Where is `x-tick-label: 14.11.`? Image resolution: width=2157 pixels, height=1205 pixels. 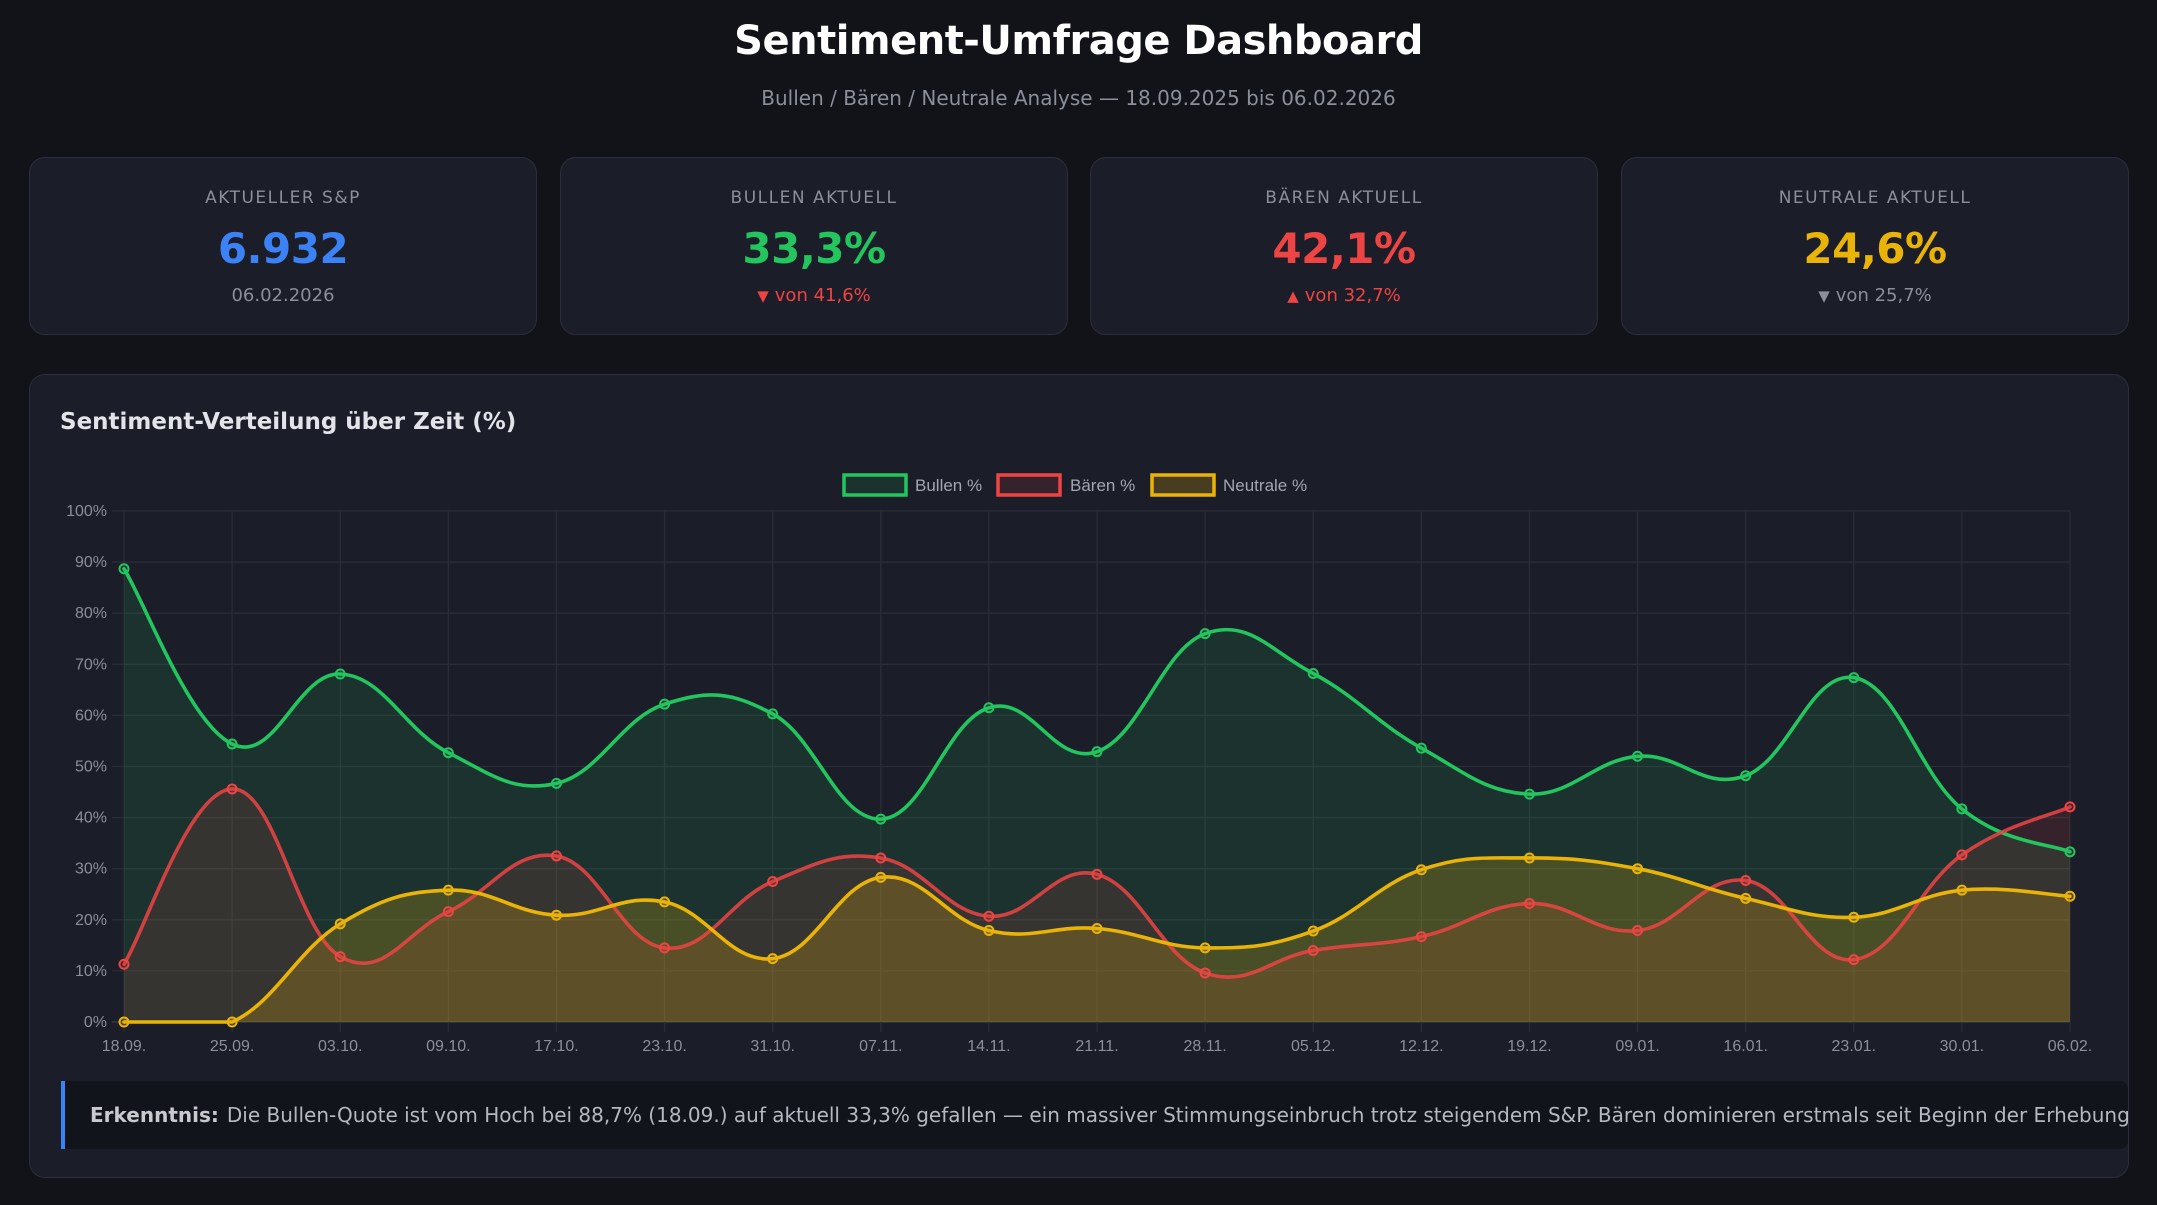
x-tick-label: 14.11. is located at coordinates (988, 1046).